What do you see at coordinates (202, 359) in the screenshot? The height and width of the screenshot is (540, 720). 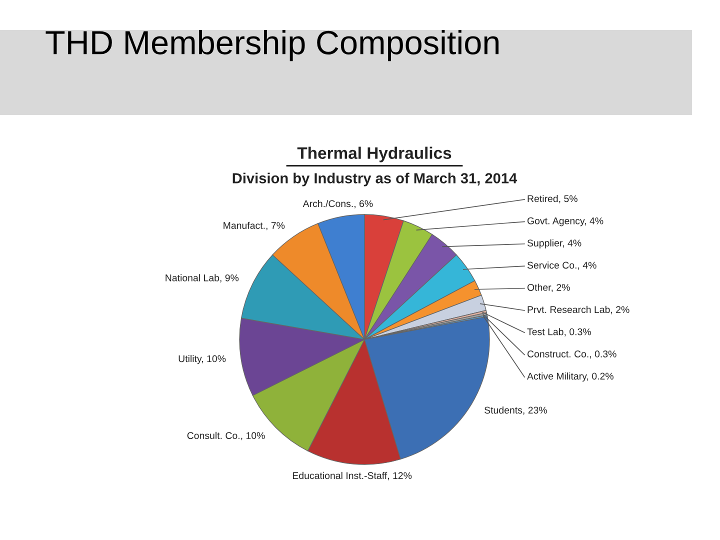 I see `slice-label: Utility, 10%` at bounding box center [202, 359].